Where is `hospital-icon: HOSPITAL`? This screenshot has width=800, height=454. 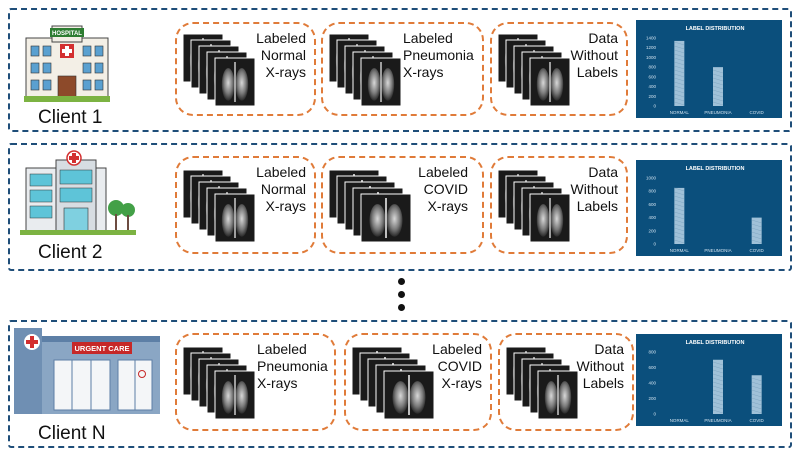
hospital-icon: HOSPITAL is located at coordinates (67, 61).